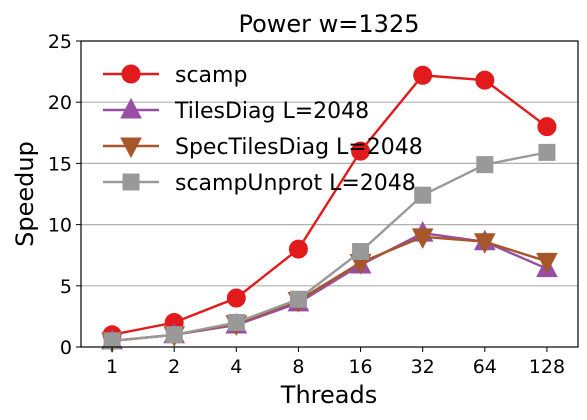 The height and width of the screenshot is (420, 587). What do you see at coordinates (236, 367) in the screenshot?
I see `x-tick-label: 4` at bounding box center [236, 367].